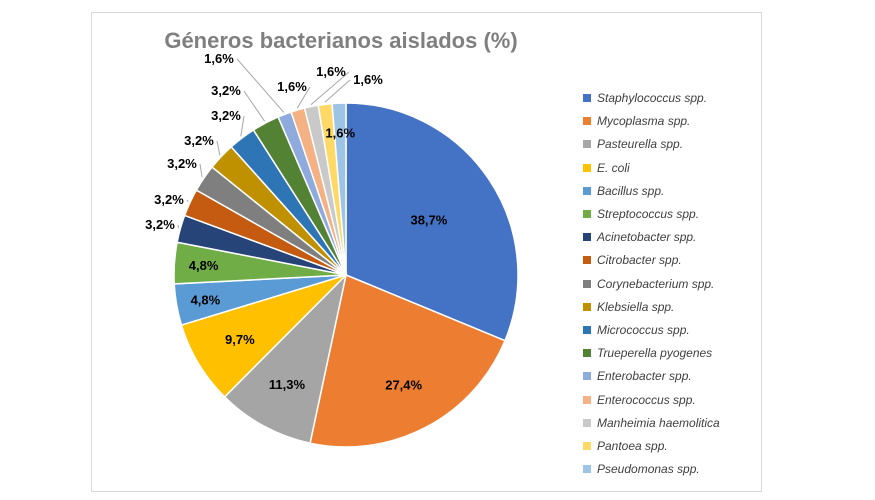 The width and height of the screenshot is (875, 500). What do you see at coordinates (287, 384) in the screenshot?
I see `slice-label: 11,3%` at bounding box center [287, 384].